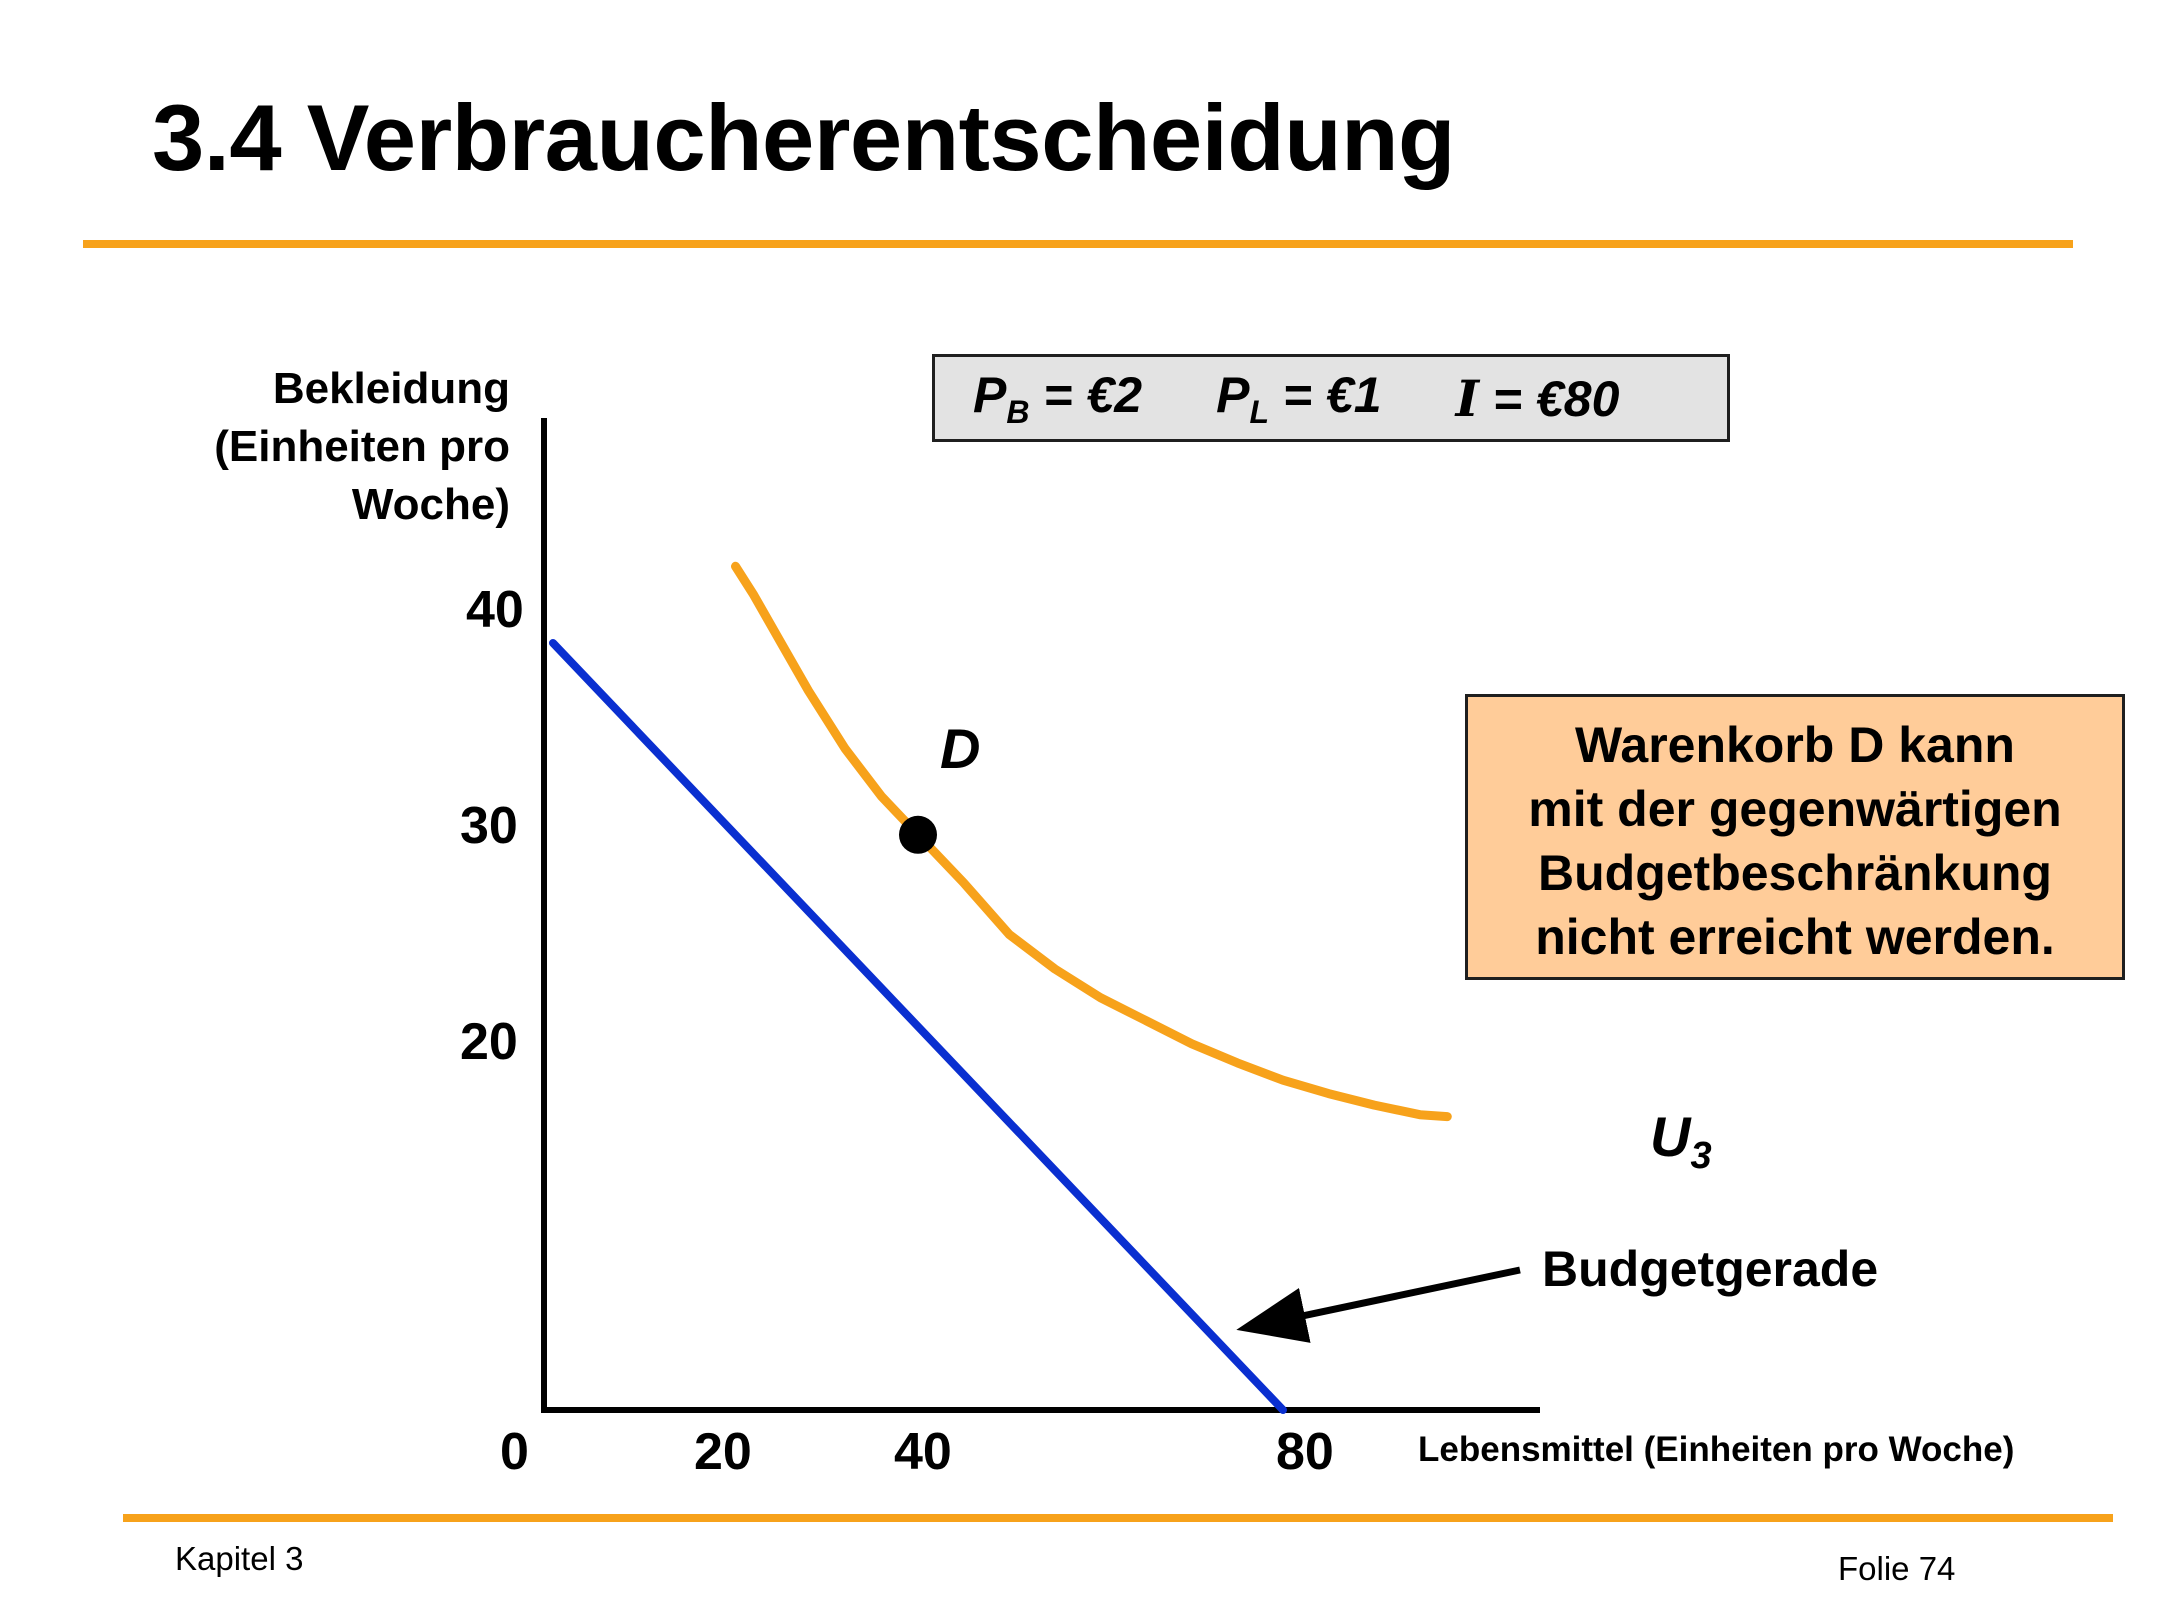 The height and width of the screenshot is (1620, 2160). What do you see at coordinates (495, 610) in the screenshot?
I see `y-tick-label: 40` at bounding box center [495, 610].